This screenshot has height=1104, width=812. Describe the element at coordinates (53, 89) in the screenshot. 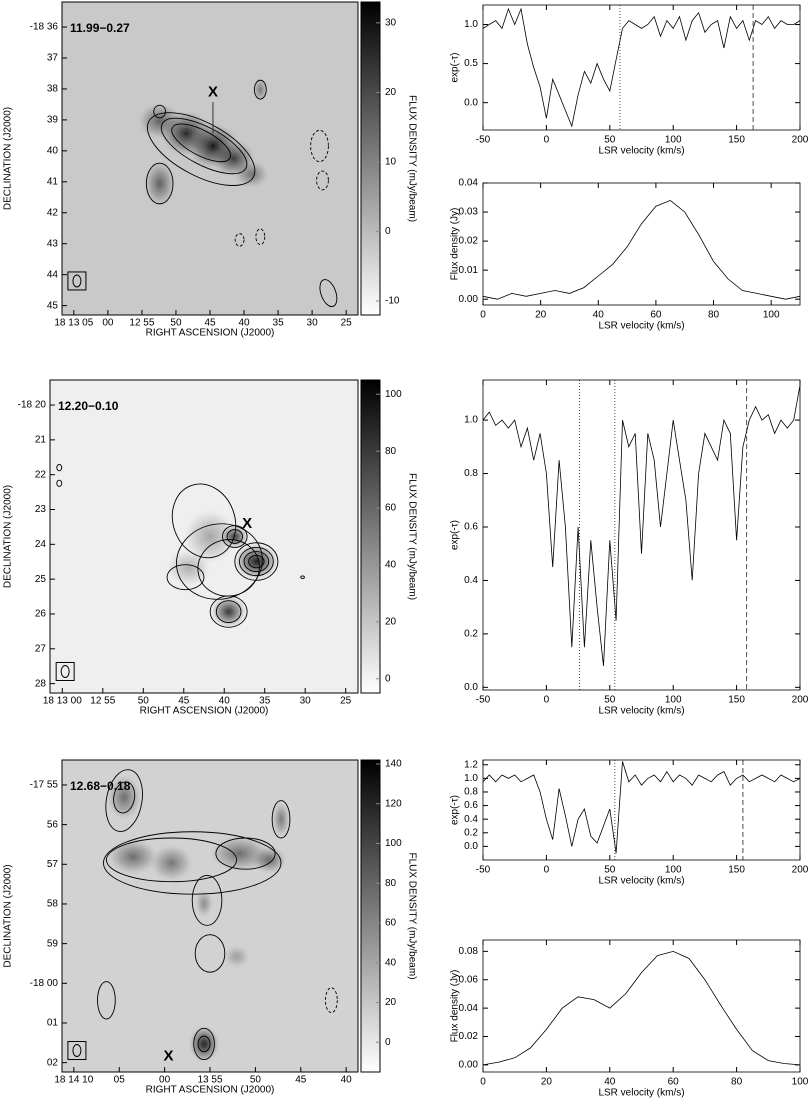

I see `y-tick-label: 38` at that location.